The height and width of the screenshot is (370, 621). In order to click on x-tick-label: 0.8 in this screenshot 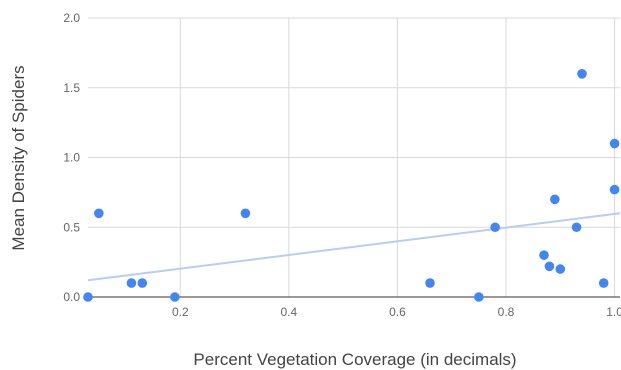, I will do `click(506, 312)`.